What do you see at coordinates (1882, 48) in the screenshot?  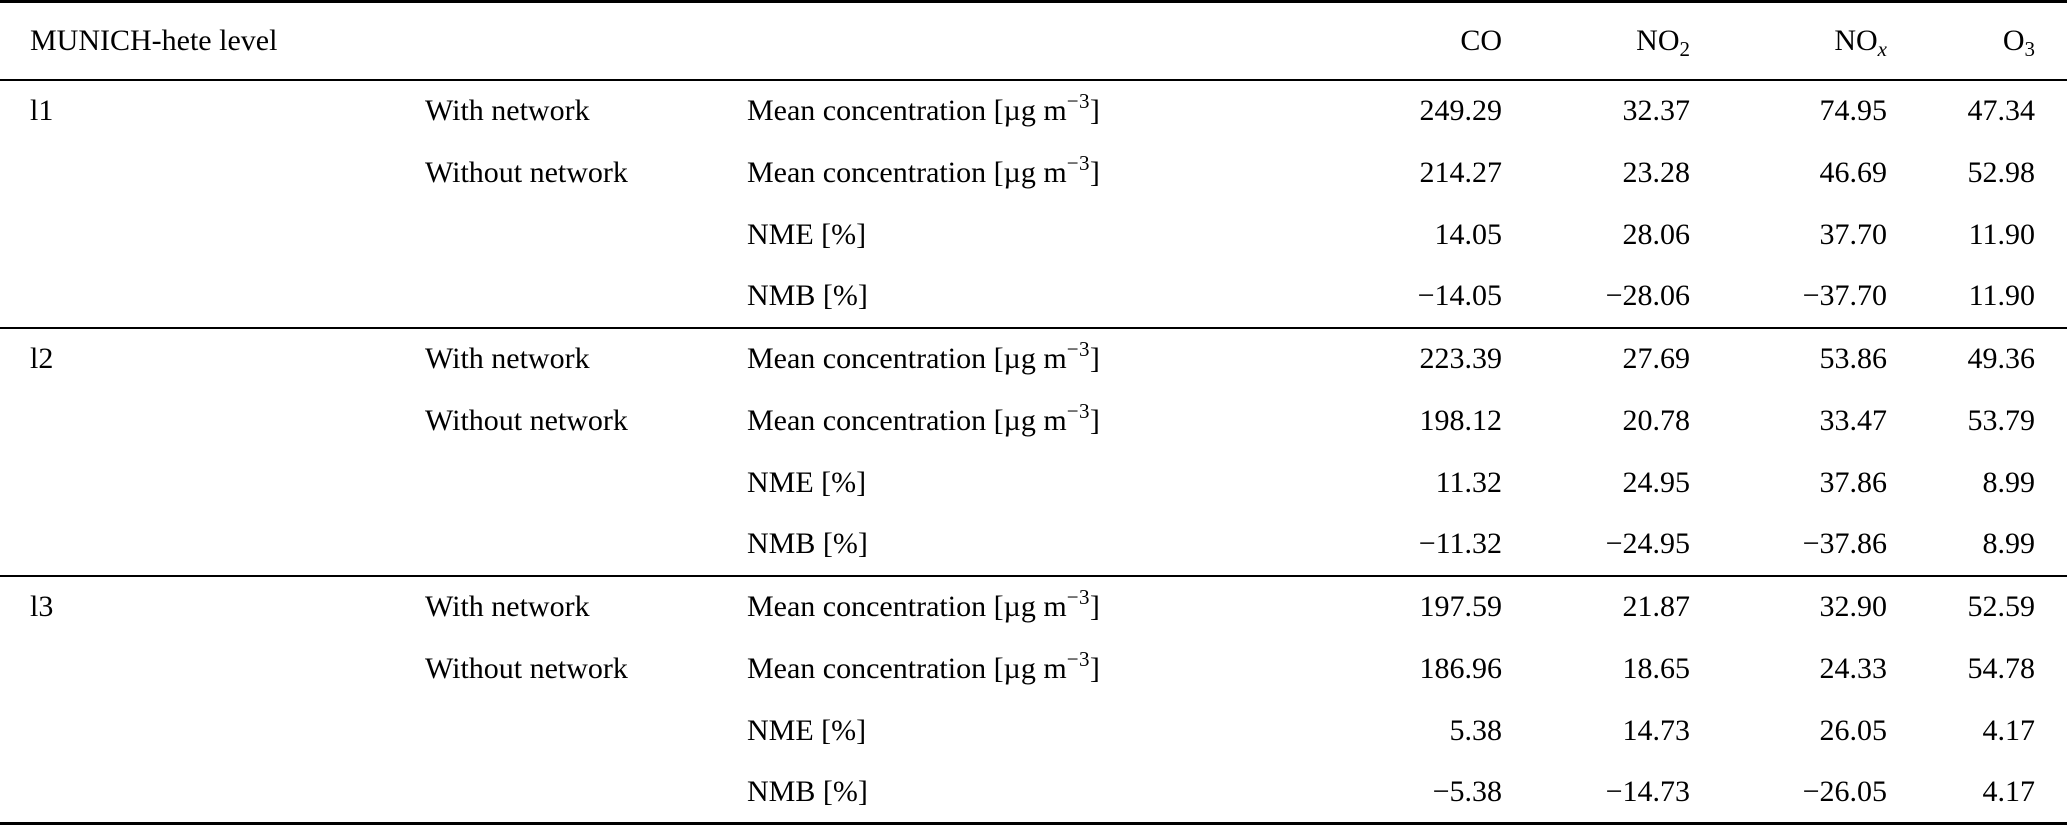 I see `species-subscript: x` at bounding box center [1882, 48].